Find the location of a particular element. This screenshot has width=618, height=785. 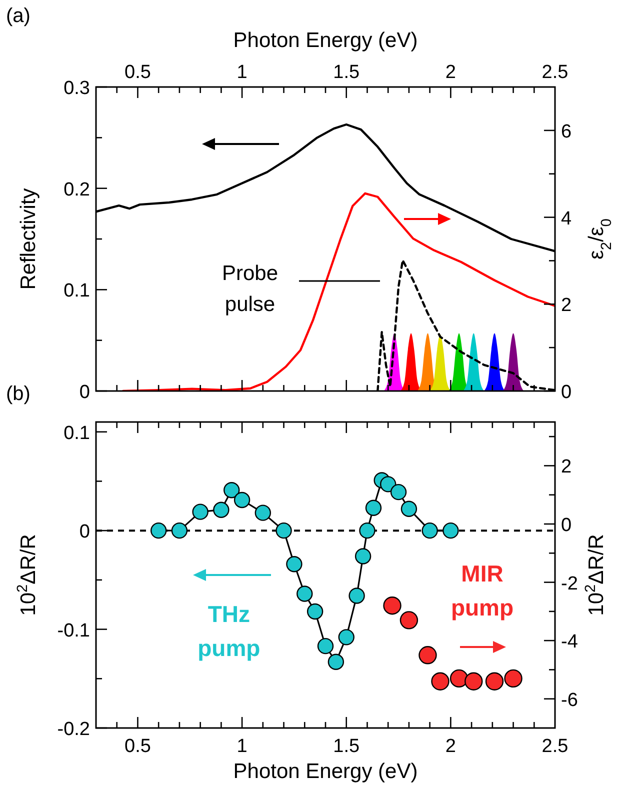

y2-tick-label: 4 is located at coordinates (566, 219).